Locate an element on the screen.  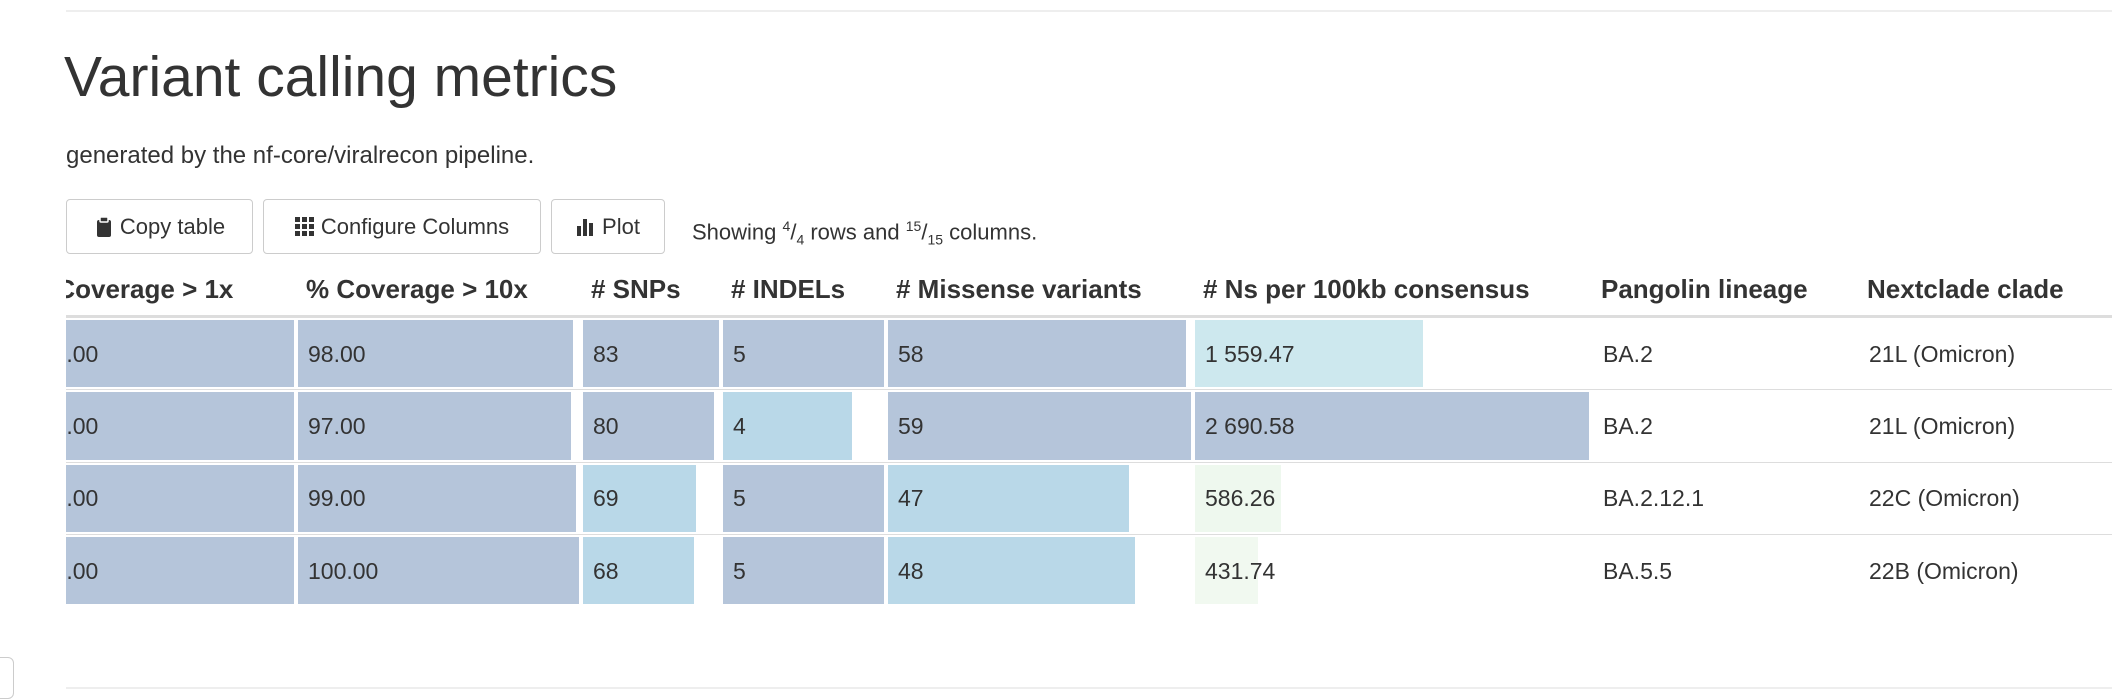
table-cell: 586.26 is located at coordinates (1240, 498).